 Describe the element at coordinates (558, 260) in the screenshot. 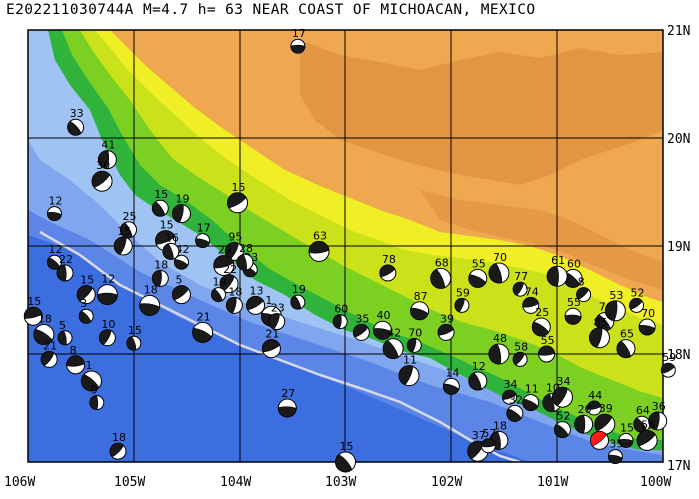

I see `event-depth-label: 61` at that location.